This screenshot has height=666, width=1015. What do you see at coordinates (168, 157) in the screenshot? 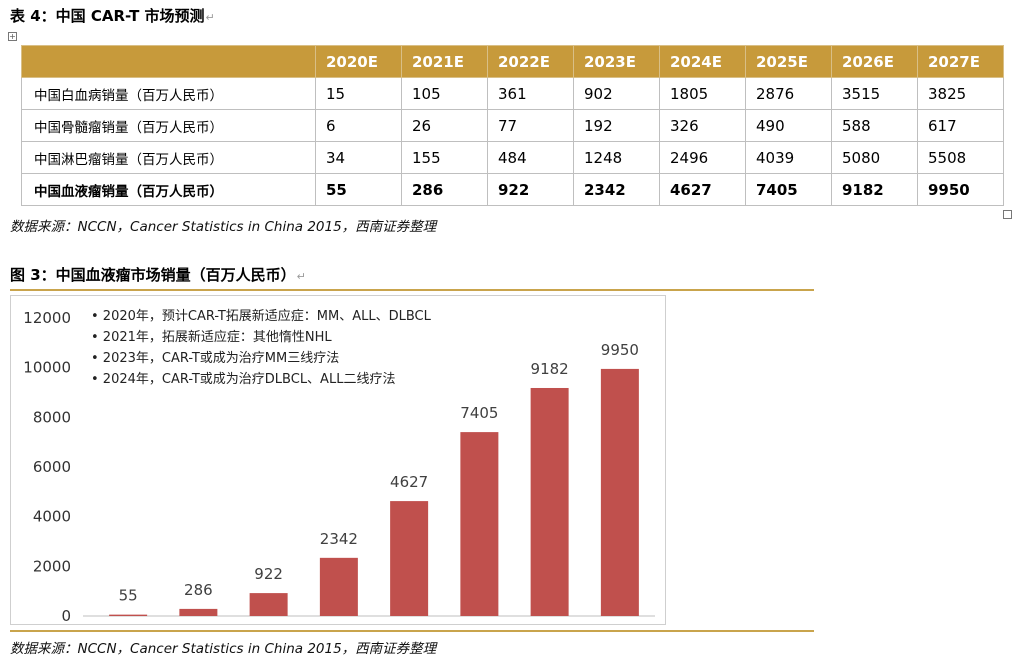
I see `table-row-label: 中国淋巴瘤销量（百万人民币）` at bounding box center [168, 157].